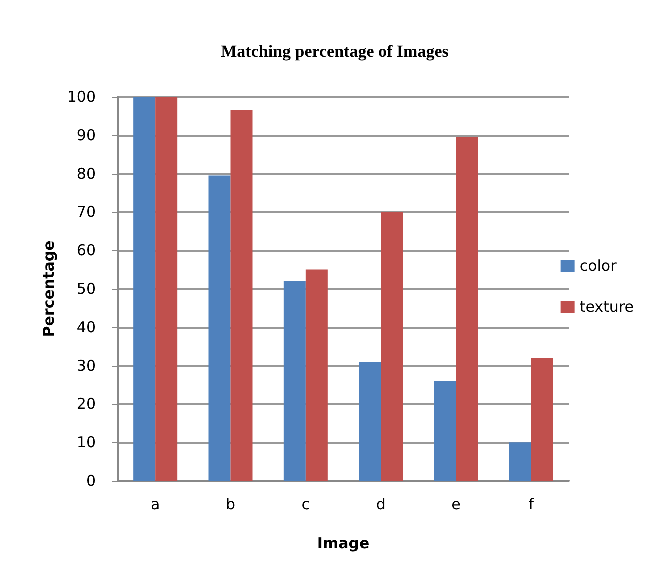  I want to click on y-tick-label: 10, so click(86, 443).